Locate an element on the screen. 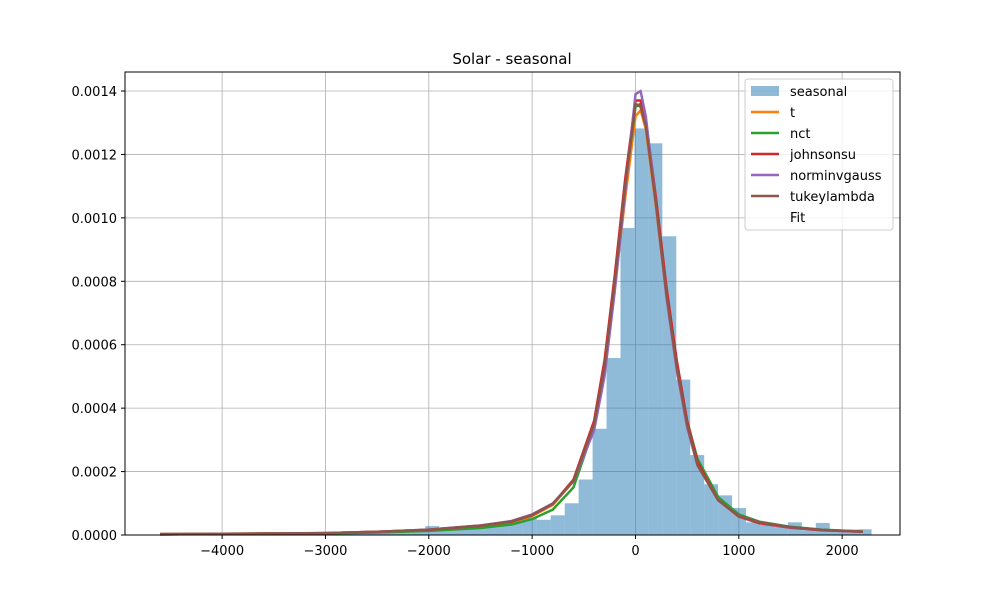 The image size is (1000, 600). y-tick-label: 0.0000 is located at coordinates (95, 536).